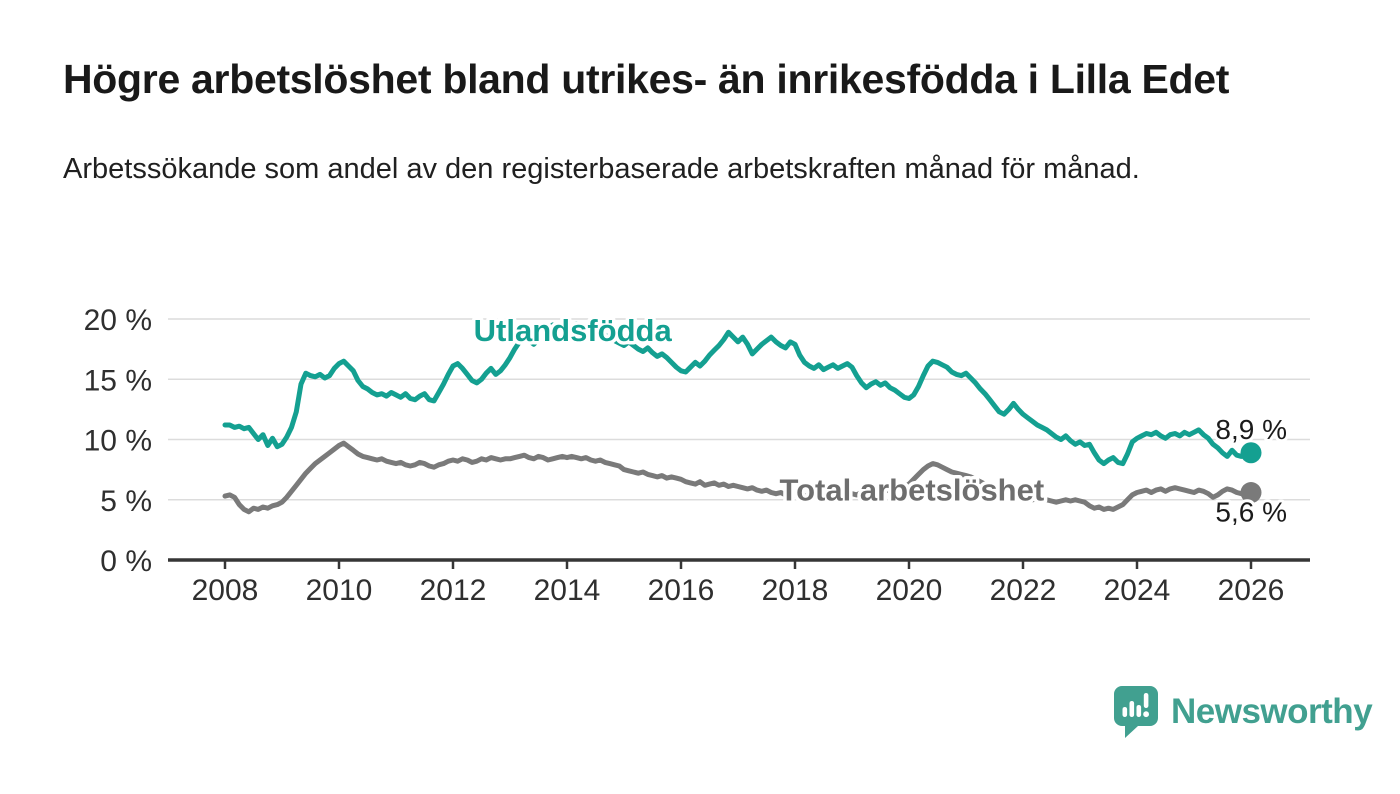 This screenshot has width=1400, height=794. Describe the element at coordinates (118, 320) in the screenshot. I see `y-tick-label-20: 20 %` at that location.